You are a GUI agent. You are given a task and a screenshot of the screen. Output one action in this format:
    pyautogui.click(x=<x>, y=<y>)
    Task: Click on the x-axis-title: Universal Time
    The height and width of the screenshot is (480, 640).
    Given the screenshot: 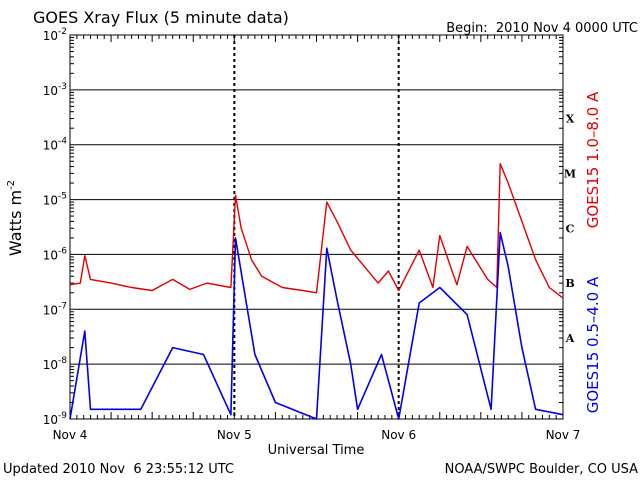 What is the action you would take?
    pyautogui.click(x=316, y=450)
    